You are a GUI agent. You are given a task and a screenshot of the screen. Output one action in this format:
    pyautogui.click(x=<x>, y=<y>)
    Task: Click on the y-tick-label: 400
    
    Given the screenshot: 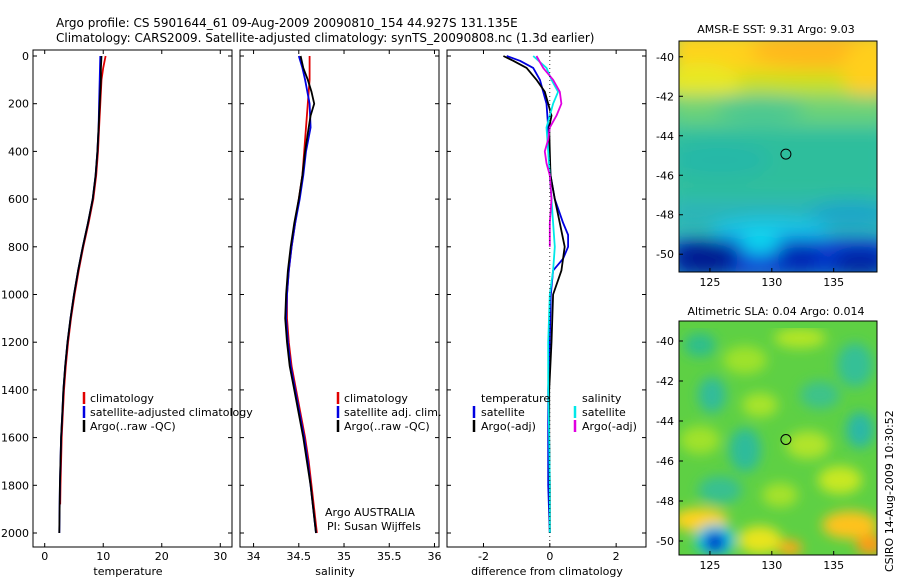 What is the action you would take?
    pyautogui.click(x=18, y=151)
    